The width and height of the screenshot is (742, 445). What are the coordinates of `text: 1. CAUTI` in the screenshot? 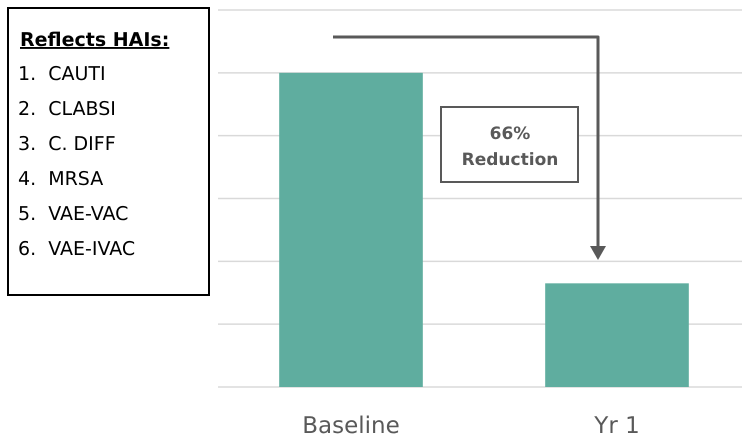 It's located at (62, 74).